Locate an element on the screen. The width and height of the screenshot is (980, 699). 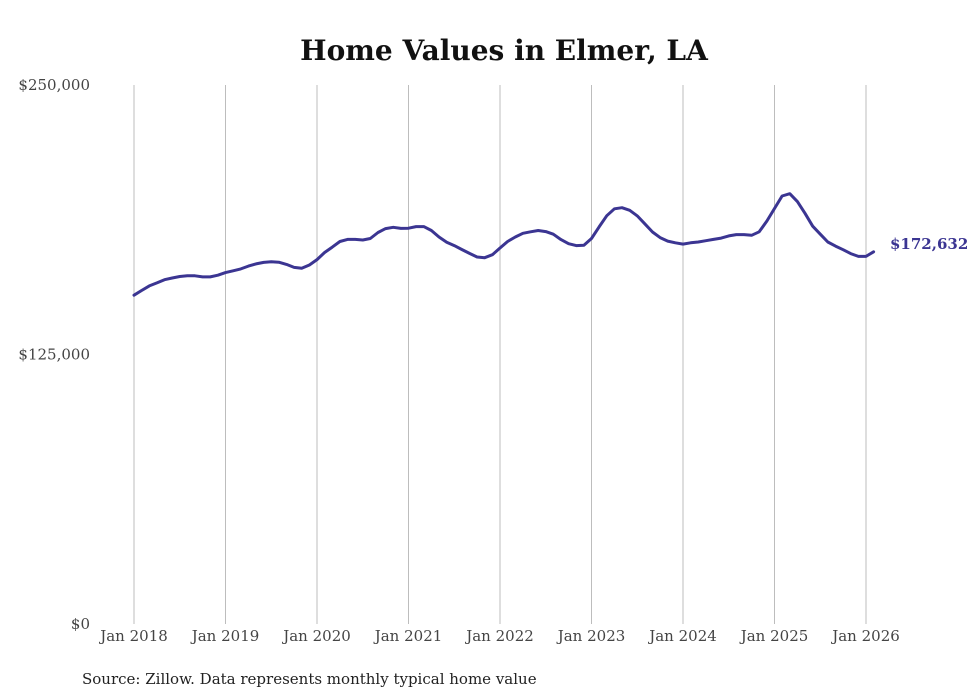
x-tick-label: Jan 2019 is located at coordinates (225, 636).